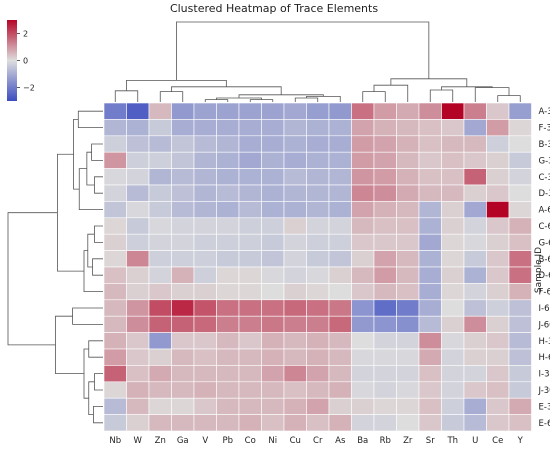  What do you see at coordinates (497, 441) in the screenshot?
I see `column-label: Ce` at bounding box center [497, 441].